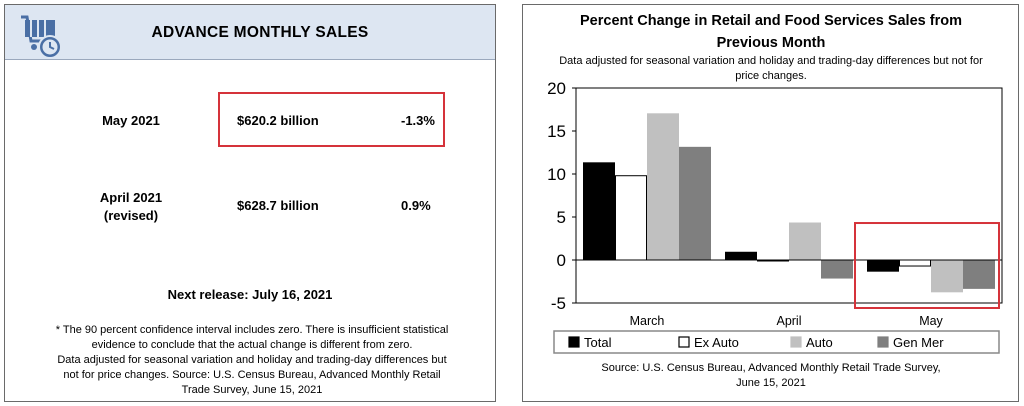  Describe the element at coordinates (979, 274) in the screenshot. I see `bar-gen-mer-may` at that location.